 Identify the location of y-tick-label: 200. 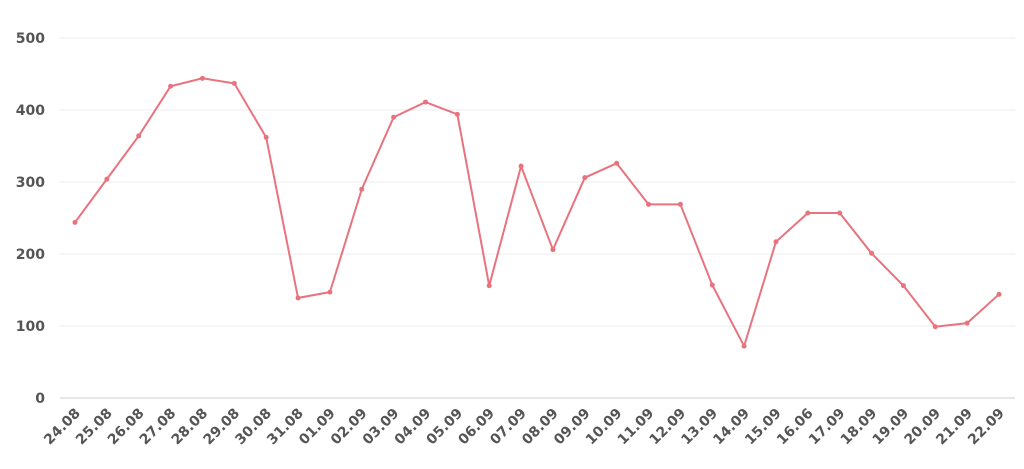
(30, 255).